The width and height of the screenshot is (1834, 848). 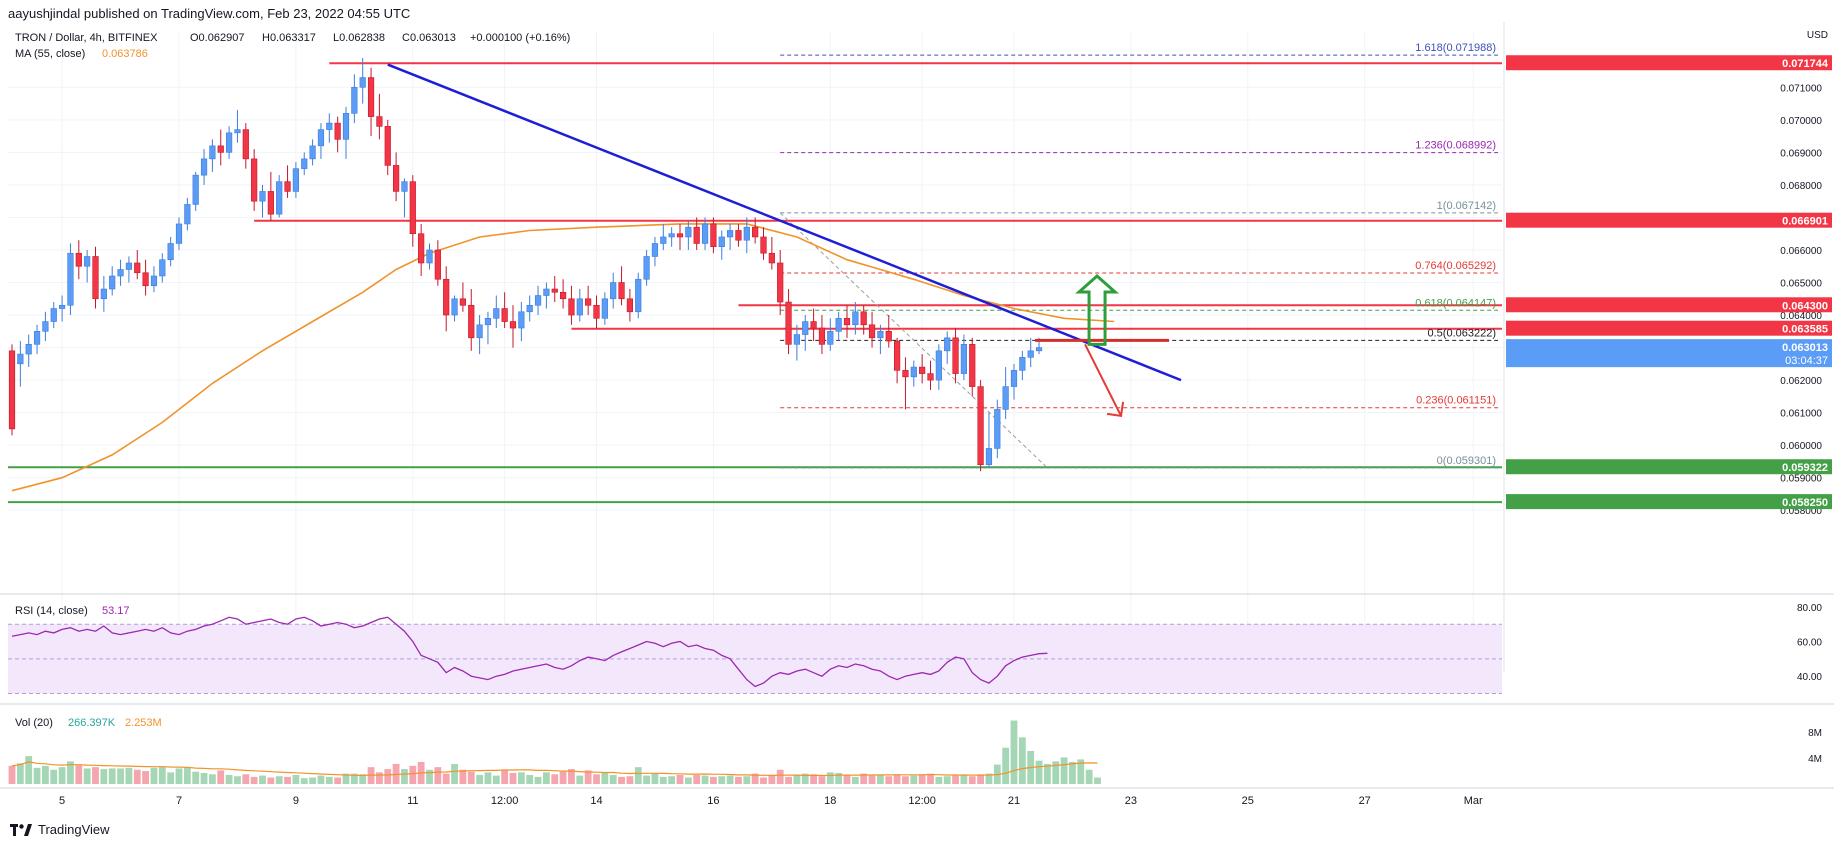 What do you see at coordinates (1131, 801) in the screenshot?
I see `time-tick-label: 23` at bounding box center [1131, 801].